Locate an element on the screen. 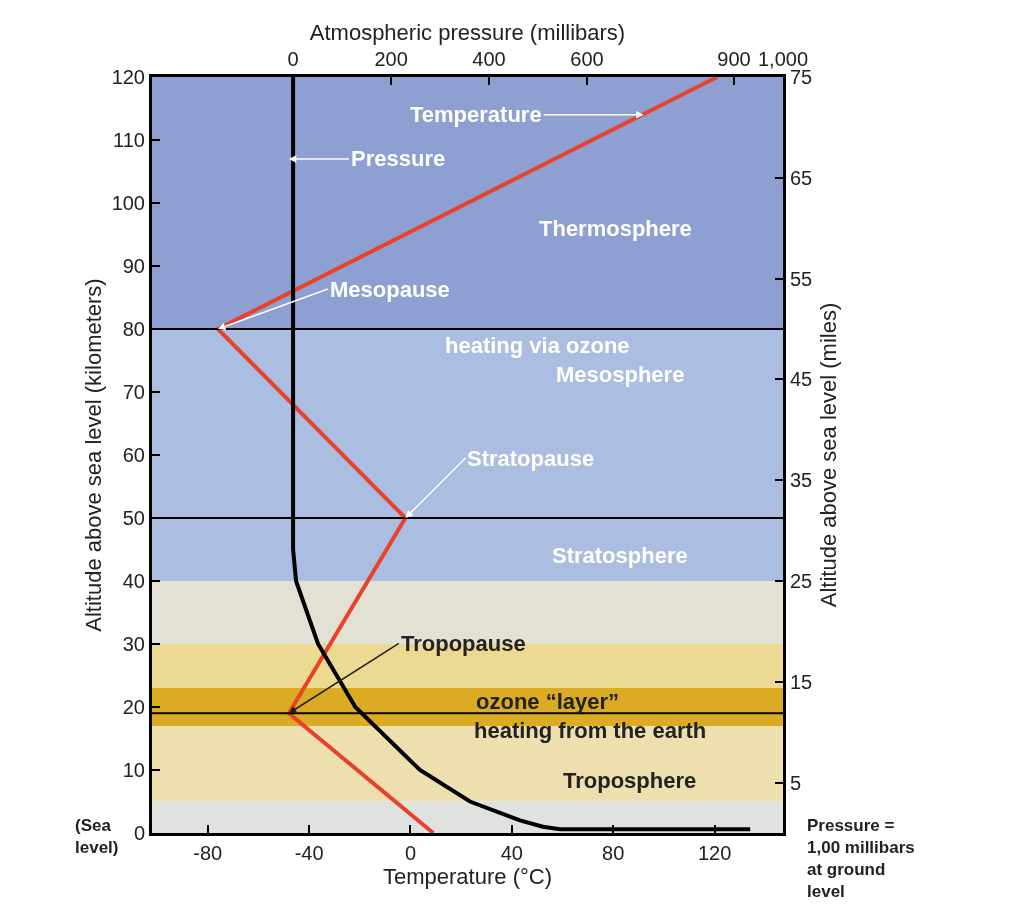  y-tick-label: 60 is located at coordinates (133, 455).